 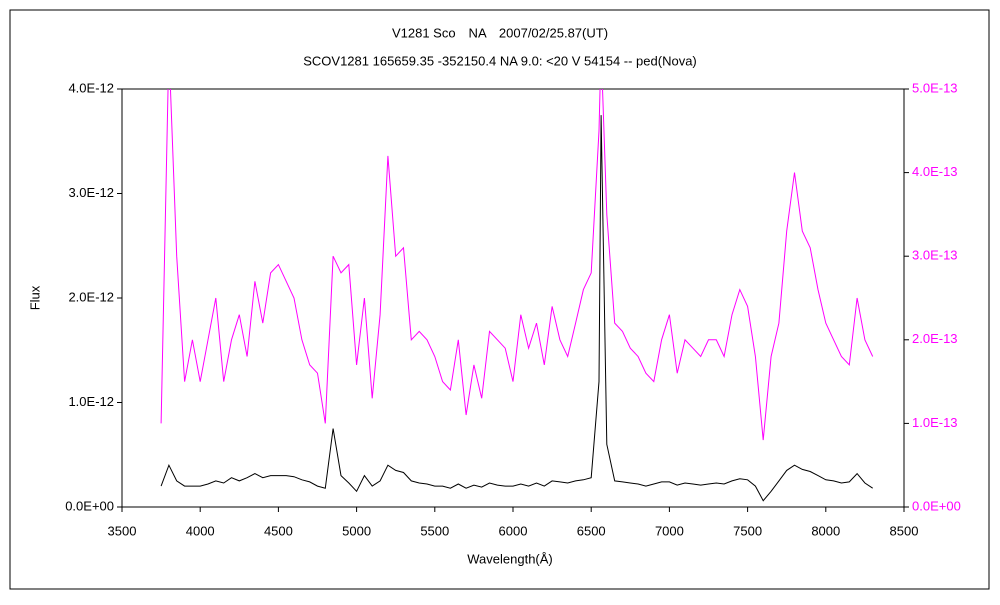 What do you see at coordinates (34, 297) in the screenshot?
I see `y-axis-label: Flux` at bounding box center [34, 297].